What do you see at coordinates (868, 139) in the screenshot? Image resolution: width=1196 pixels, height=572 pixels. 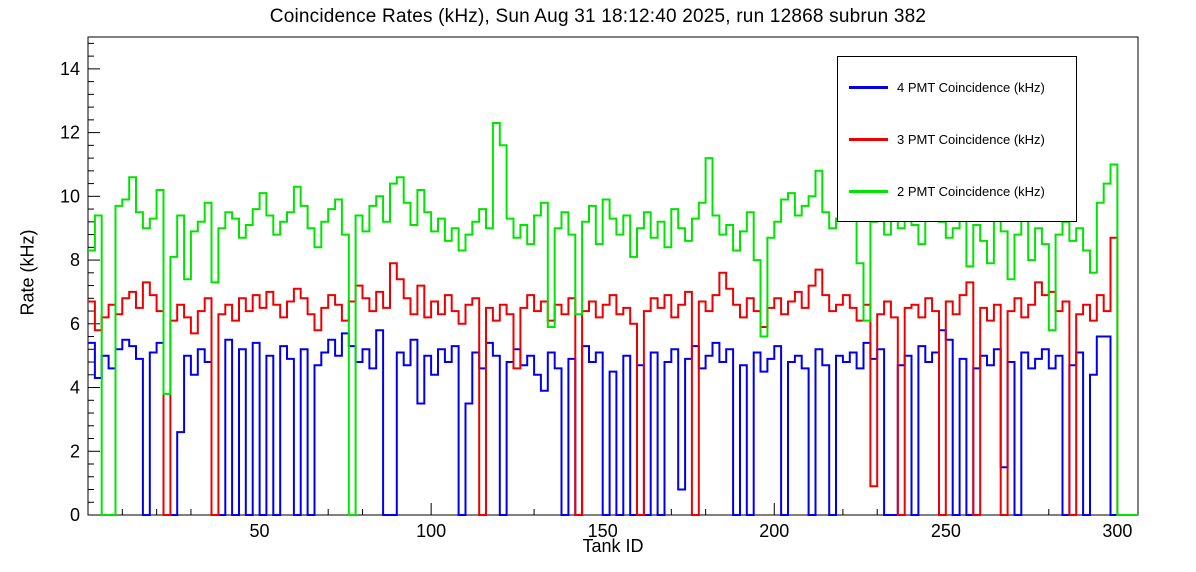 I see `legend-line-icon-3pmt` at bounding box center [868, 139].